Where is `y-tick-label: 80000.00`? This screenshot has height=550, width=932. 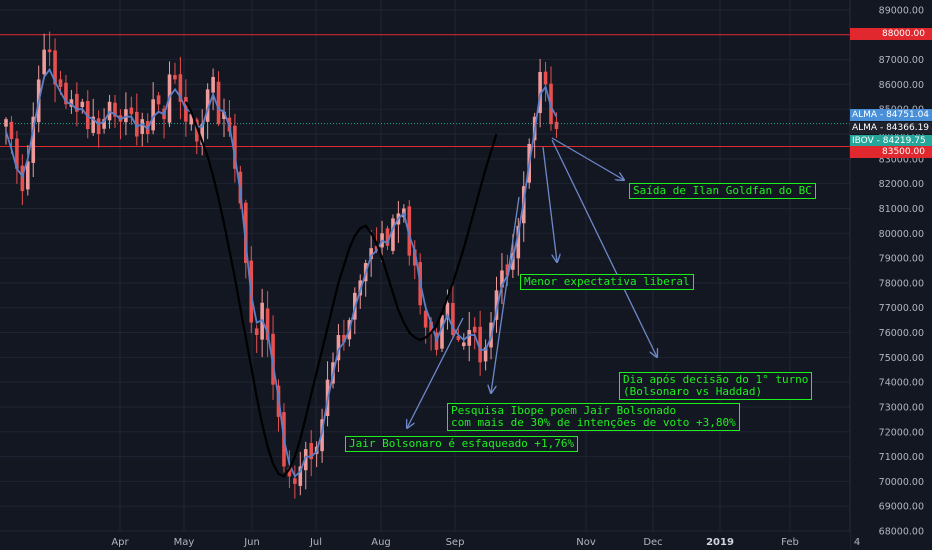 y-tick-label: 80000.00 is located at coordinates (901, 234).